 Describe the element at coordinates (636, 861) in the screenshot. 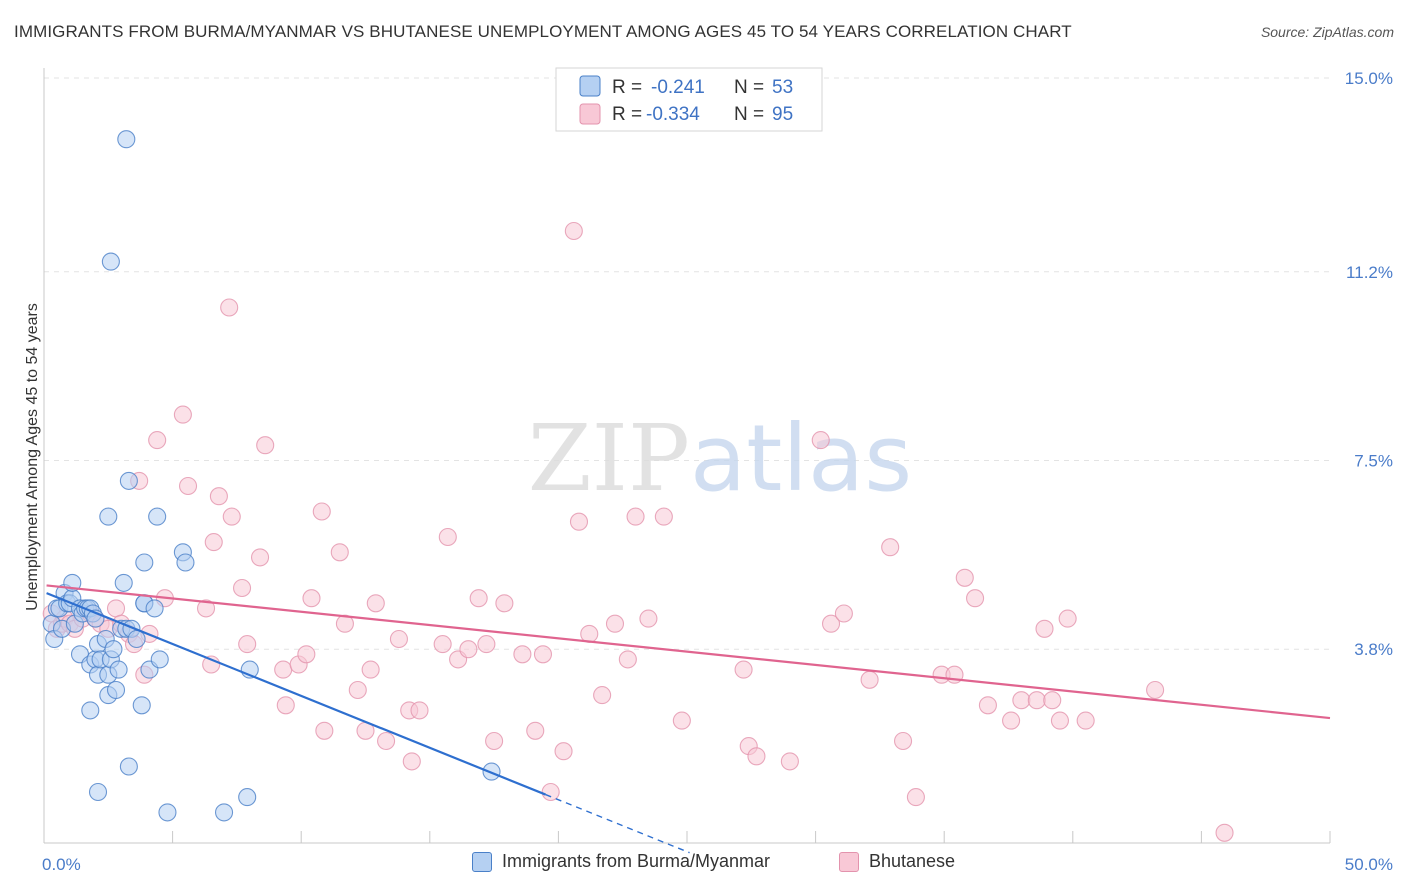

I see `legend-label-burma: Immigrants from Burma/Myanmar` at that location.